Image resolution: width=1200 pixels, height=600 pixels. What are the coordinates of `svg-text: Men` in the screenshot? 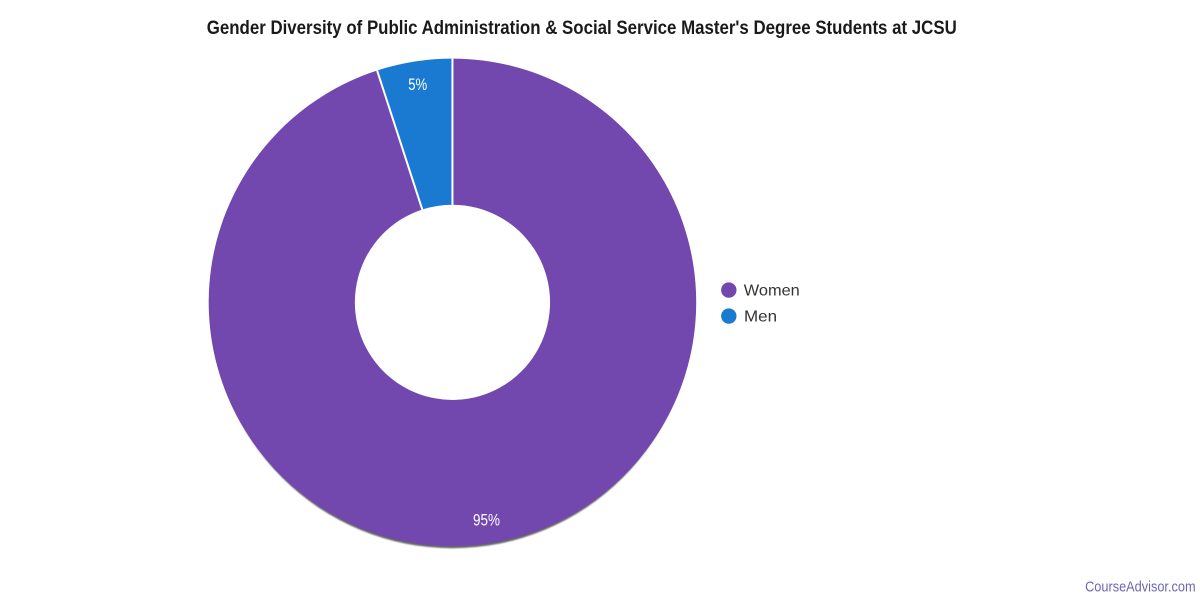 It's located at (760, 317).